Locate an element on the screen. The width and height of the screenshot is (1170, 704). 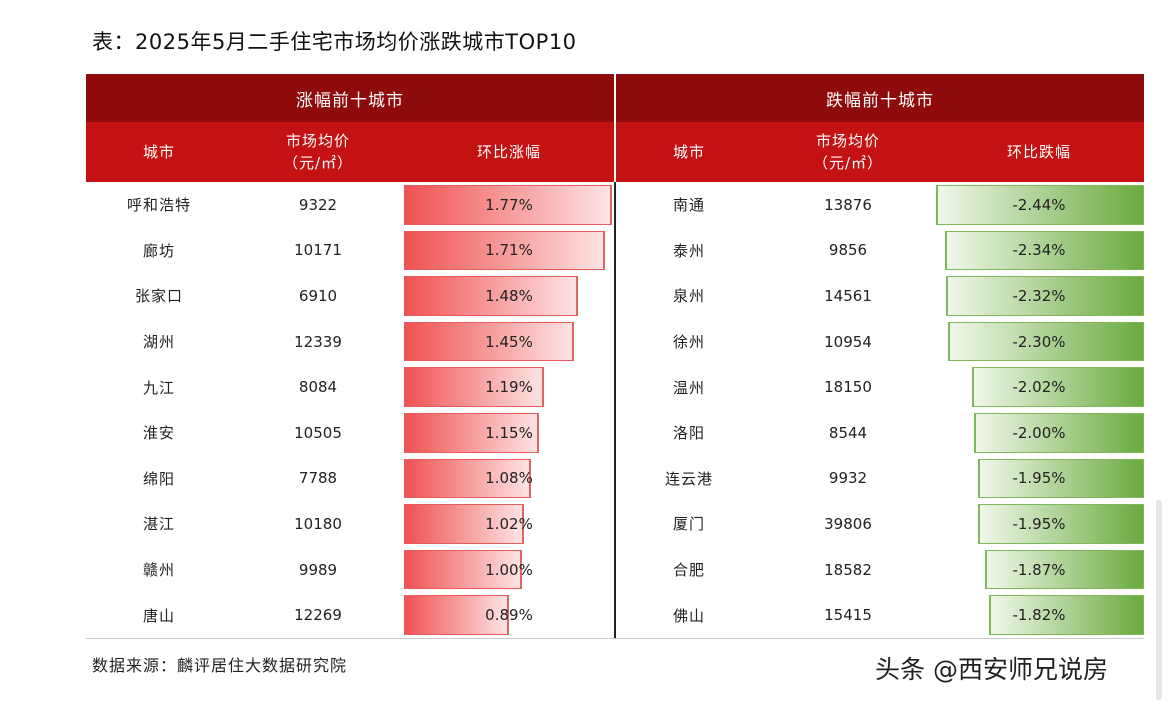
rise-col-city: 城市 is located at coordinates (158, 152).